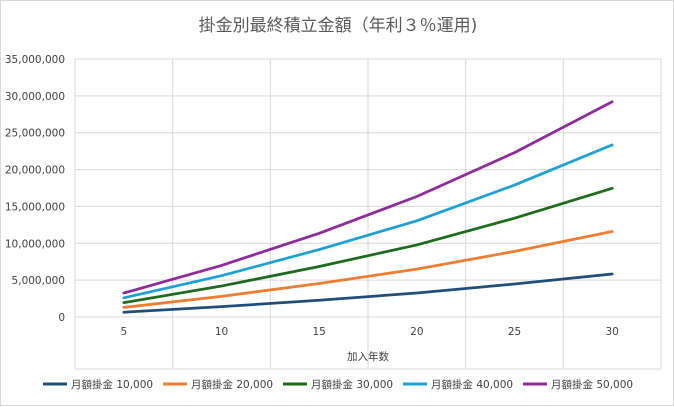  What do you see at coordinates (35, 244) in the screenshot?
I see `y-tick-label: 10,000,000` at bounding box center [35, 244].